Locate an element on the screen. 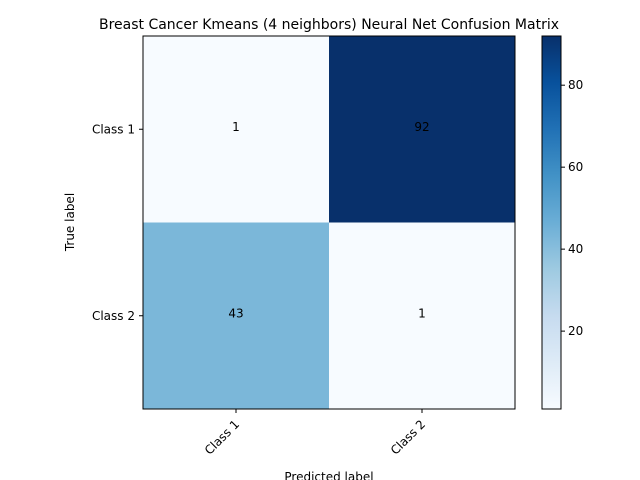 The height and width of the screenshot is (480, 640). cell-value-r1-c2: 92 is located at coordinates (421, 127).